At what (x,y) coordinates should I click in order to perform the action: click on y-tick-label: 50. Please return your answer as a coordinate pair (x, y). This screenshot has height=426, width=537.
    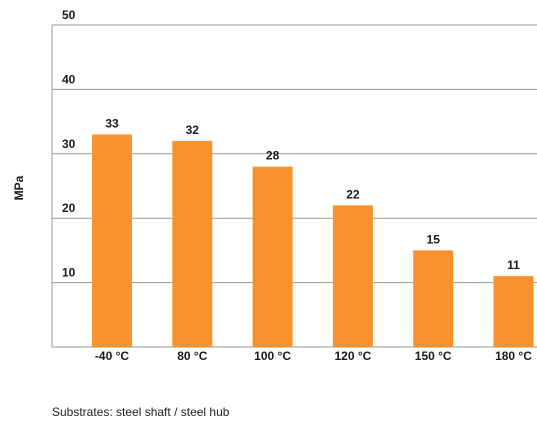
    Looking at the image, I should click on (69, 15).